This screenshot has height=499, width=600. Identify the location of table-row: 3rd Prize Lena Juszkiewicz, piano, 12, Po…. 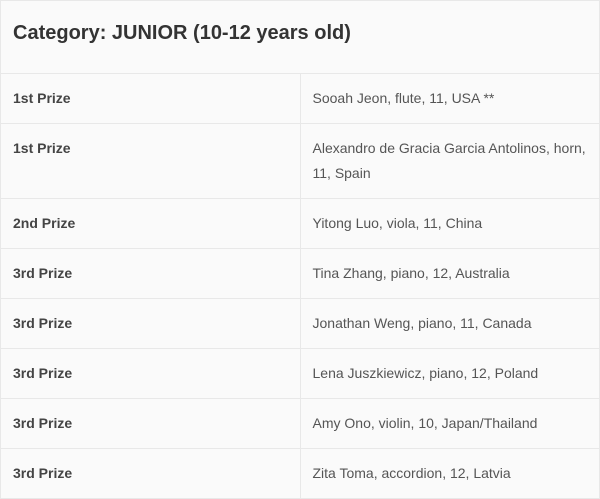
(300, 373).